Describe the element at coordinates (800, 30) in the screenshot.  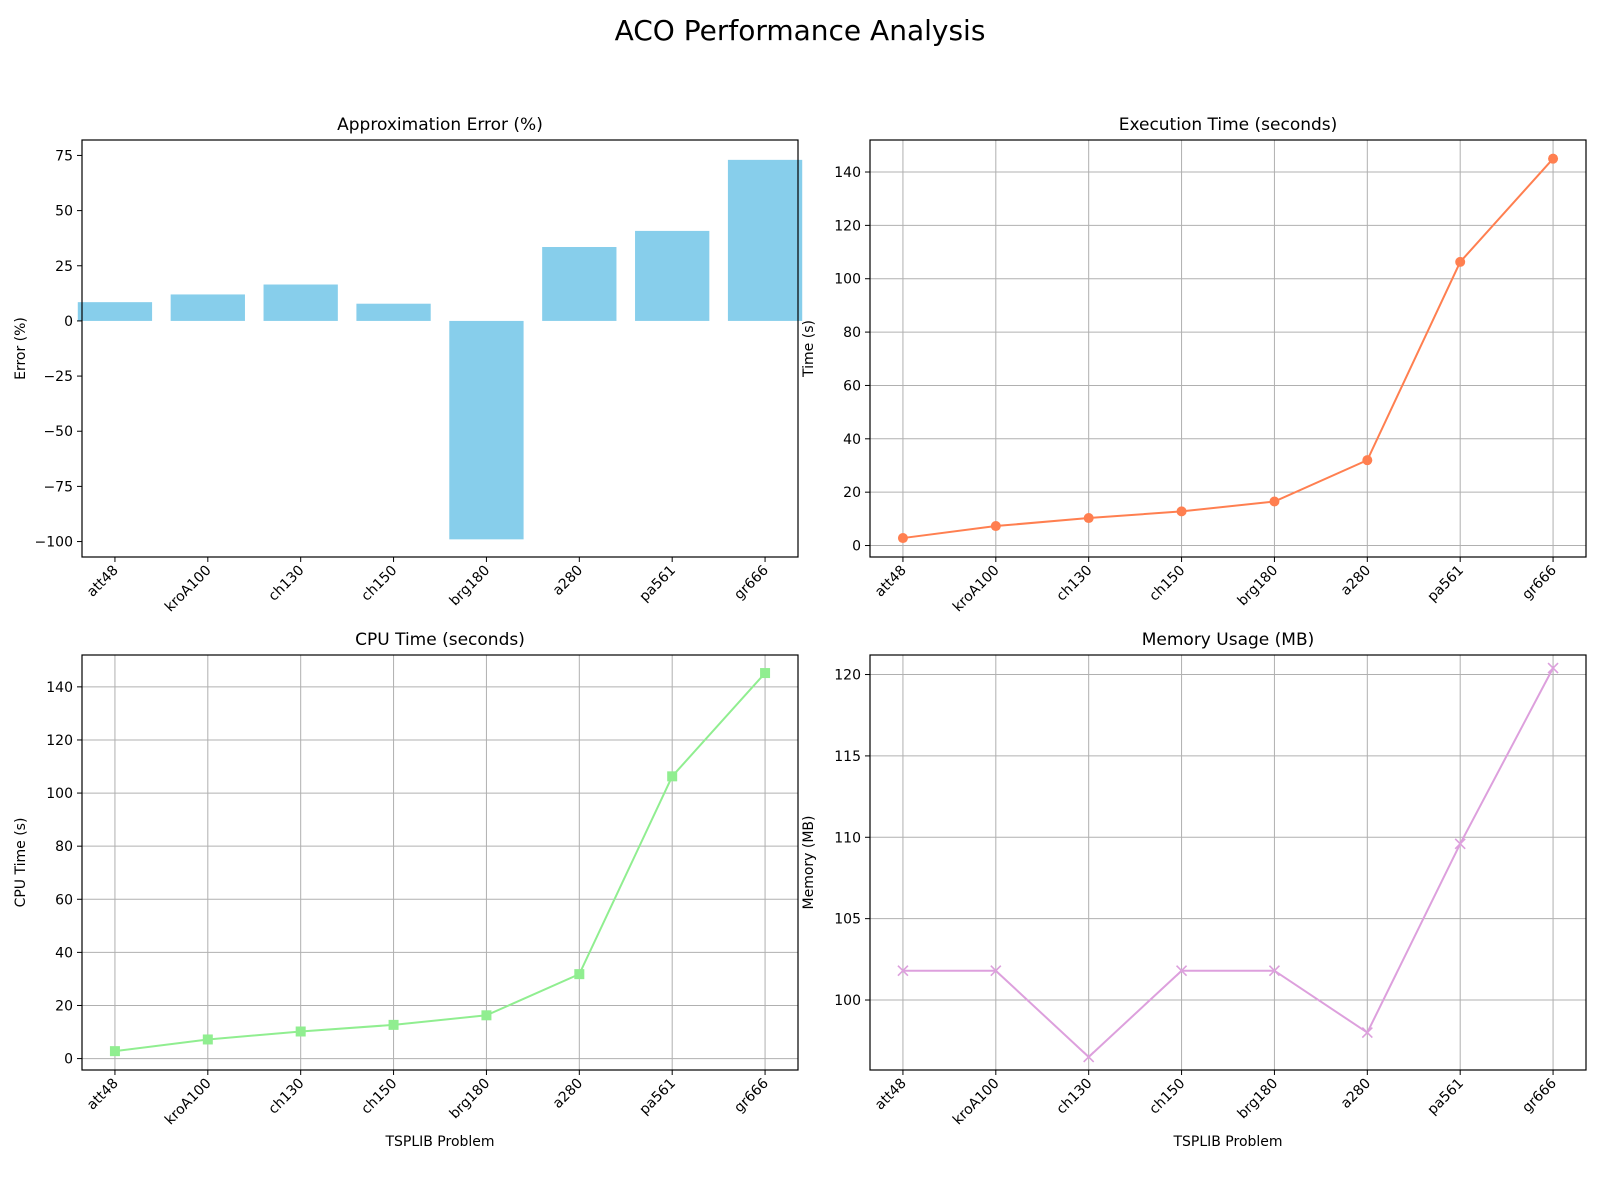
I see `figure-suptitle: ACO Performance Analysis` at that location.